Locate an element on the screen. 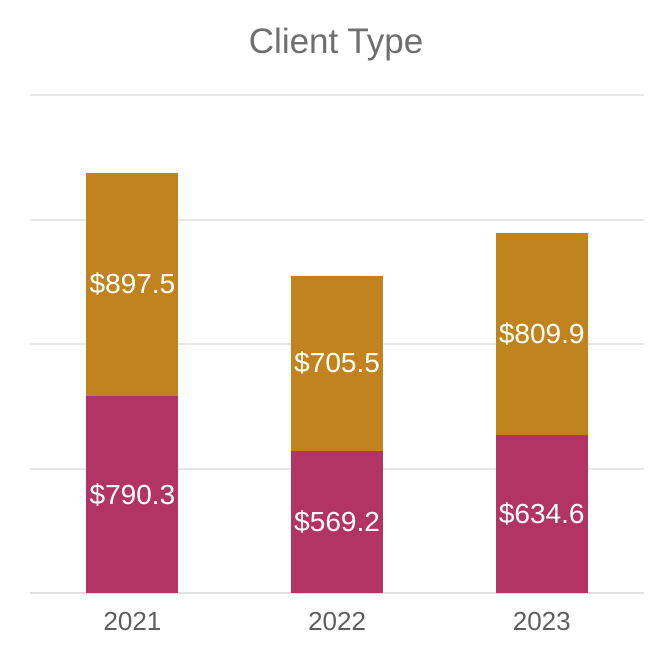 This screenshot has width=672, height=672. bar-segment: $809.9 is located at coordinates (541, 334).